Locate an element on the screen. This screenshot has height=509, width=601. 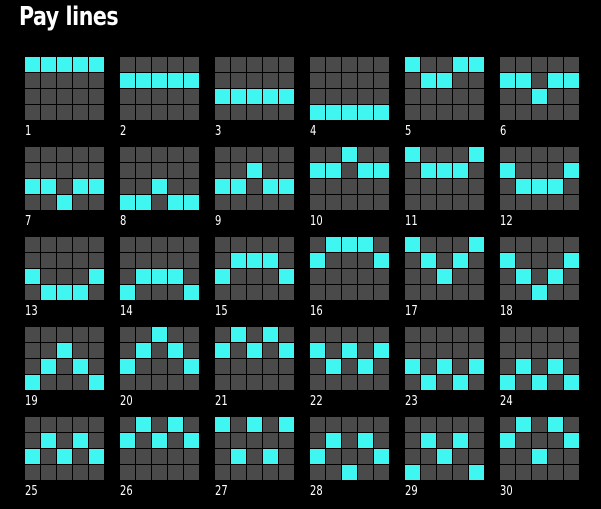
payline-card: 4 is located at coordinates (350, 101).